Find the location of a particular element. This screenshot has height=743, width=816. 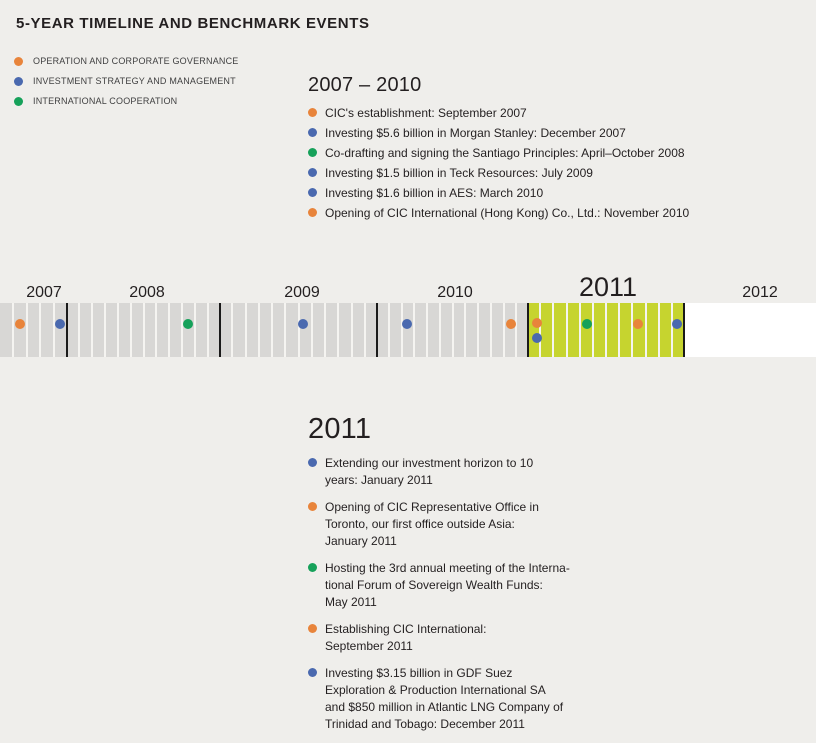

year-cell-2007 is located at coordinates (33, 330).